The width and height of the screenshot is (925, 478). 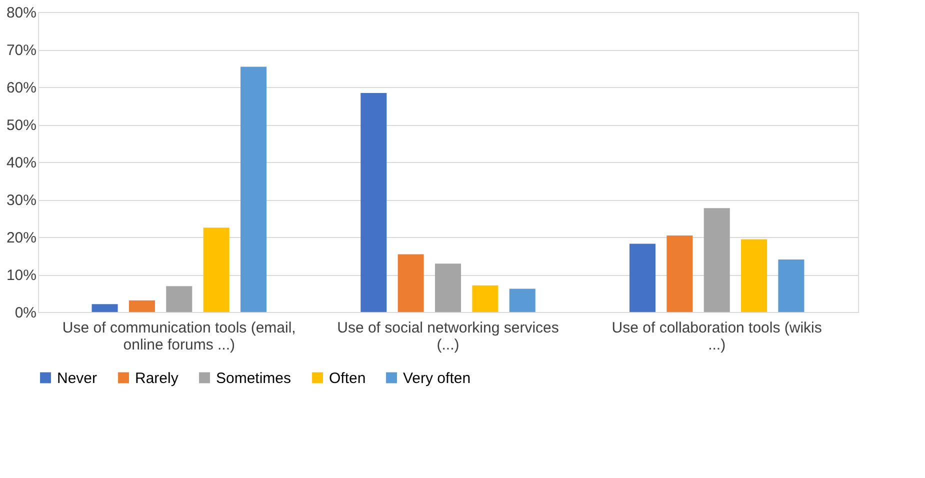 What do you see at coordinates (21, 238) in the screenshot?
I see `y-tick-label: 20%` at bounding box center [21, 238].